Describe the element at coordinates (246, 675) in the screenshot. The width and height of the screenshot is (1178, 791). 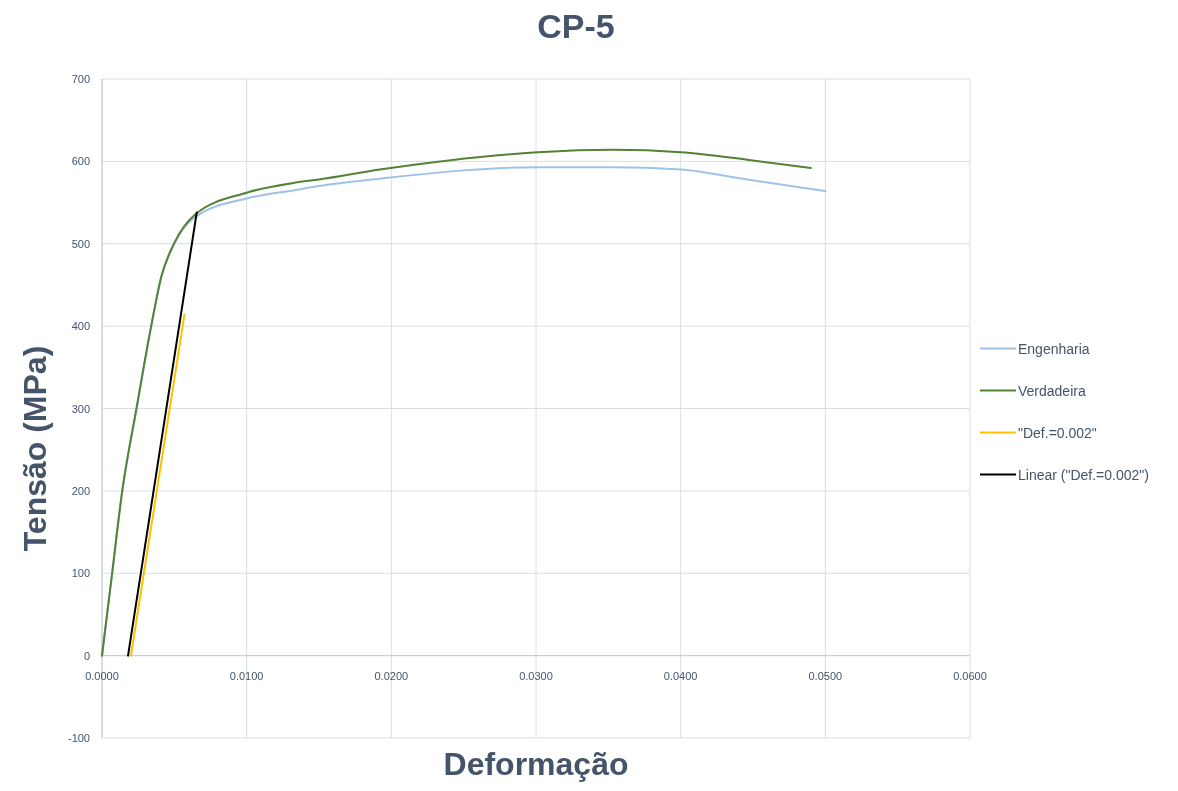
I see `x-tick-label: 0.0100` at that location.